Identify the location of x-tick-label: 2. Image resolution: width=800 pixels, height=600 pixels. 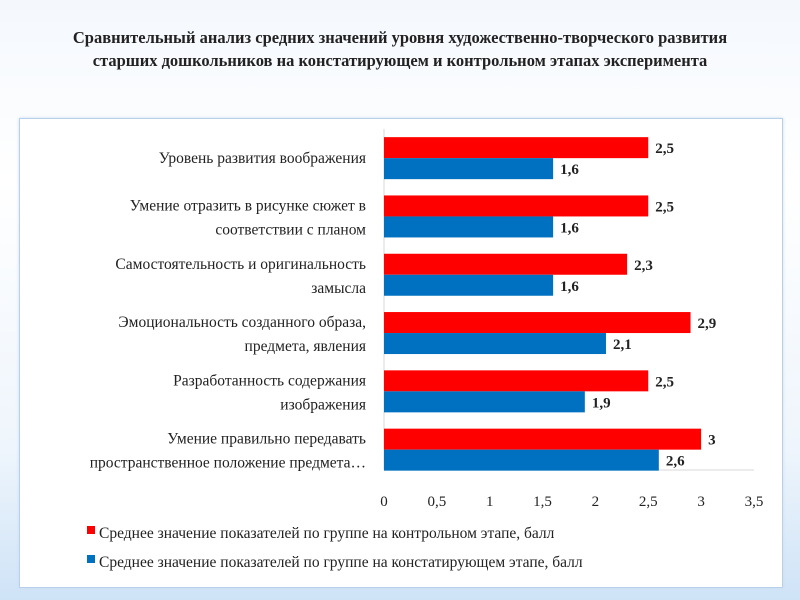
(596, 502).